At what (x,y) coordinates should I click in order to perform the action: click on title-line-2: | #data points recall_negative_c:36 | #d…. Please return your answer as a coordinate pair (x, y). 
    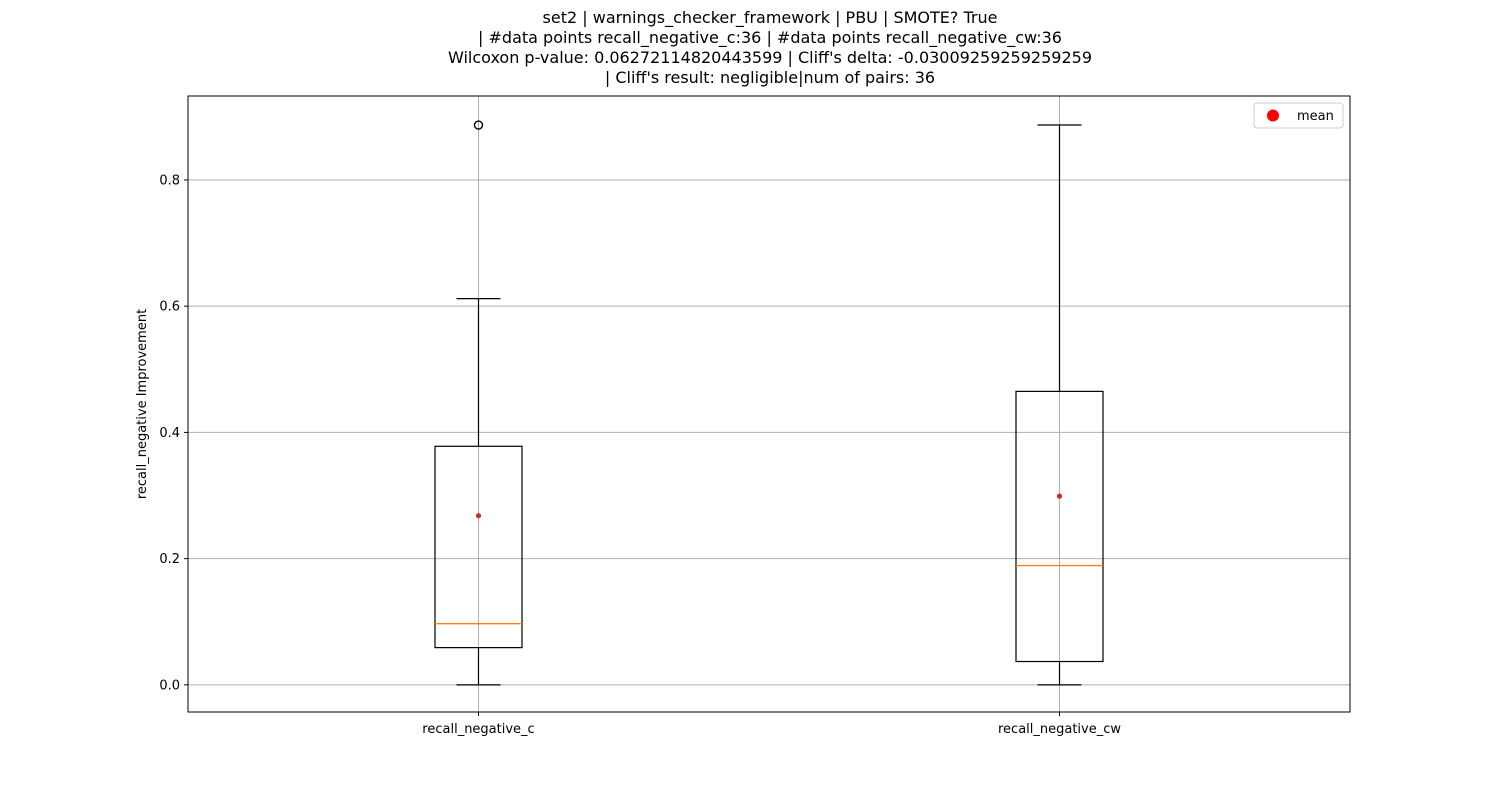
    Looking at the image, I should click on (770, 37).